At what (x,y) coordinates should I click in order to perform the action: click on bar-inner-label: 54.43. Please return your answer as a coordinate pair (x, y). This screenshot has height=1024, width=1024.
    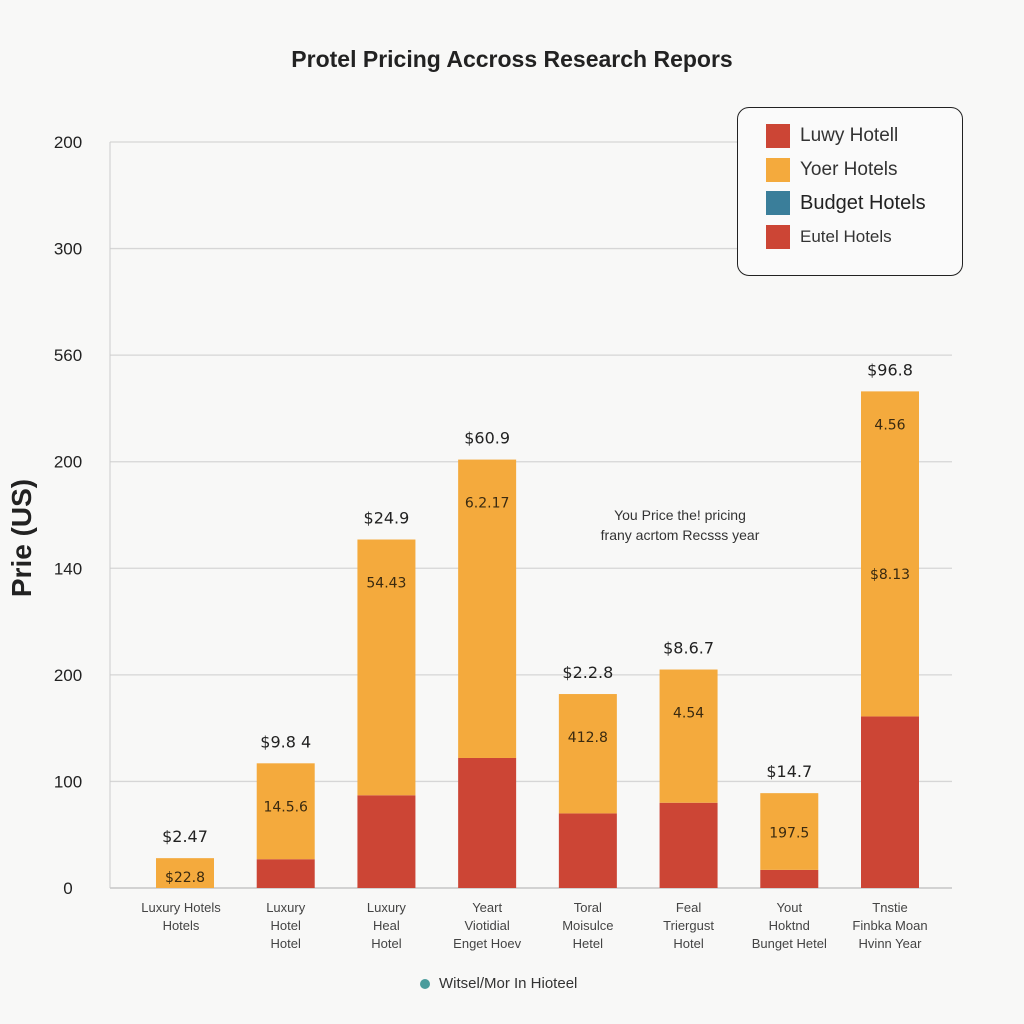
    Looking at the image, I should click on (386, 584).